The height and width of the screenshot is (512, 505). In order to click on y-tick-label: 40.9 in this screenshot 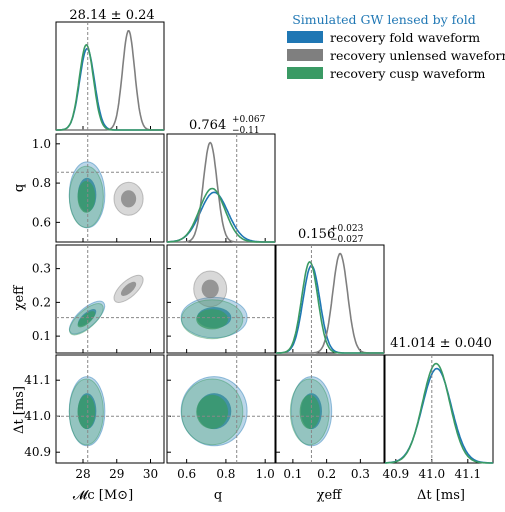, I will do `click(37, 452)`.